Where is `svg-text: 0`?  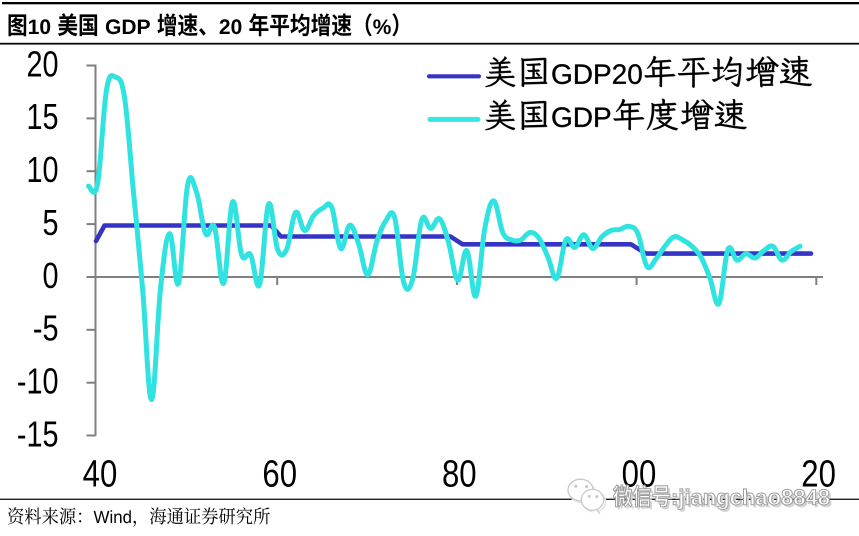
svg-text: 0 is located at coordinates (50, 275).